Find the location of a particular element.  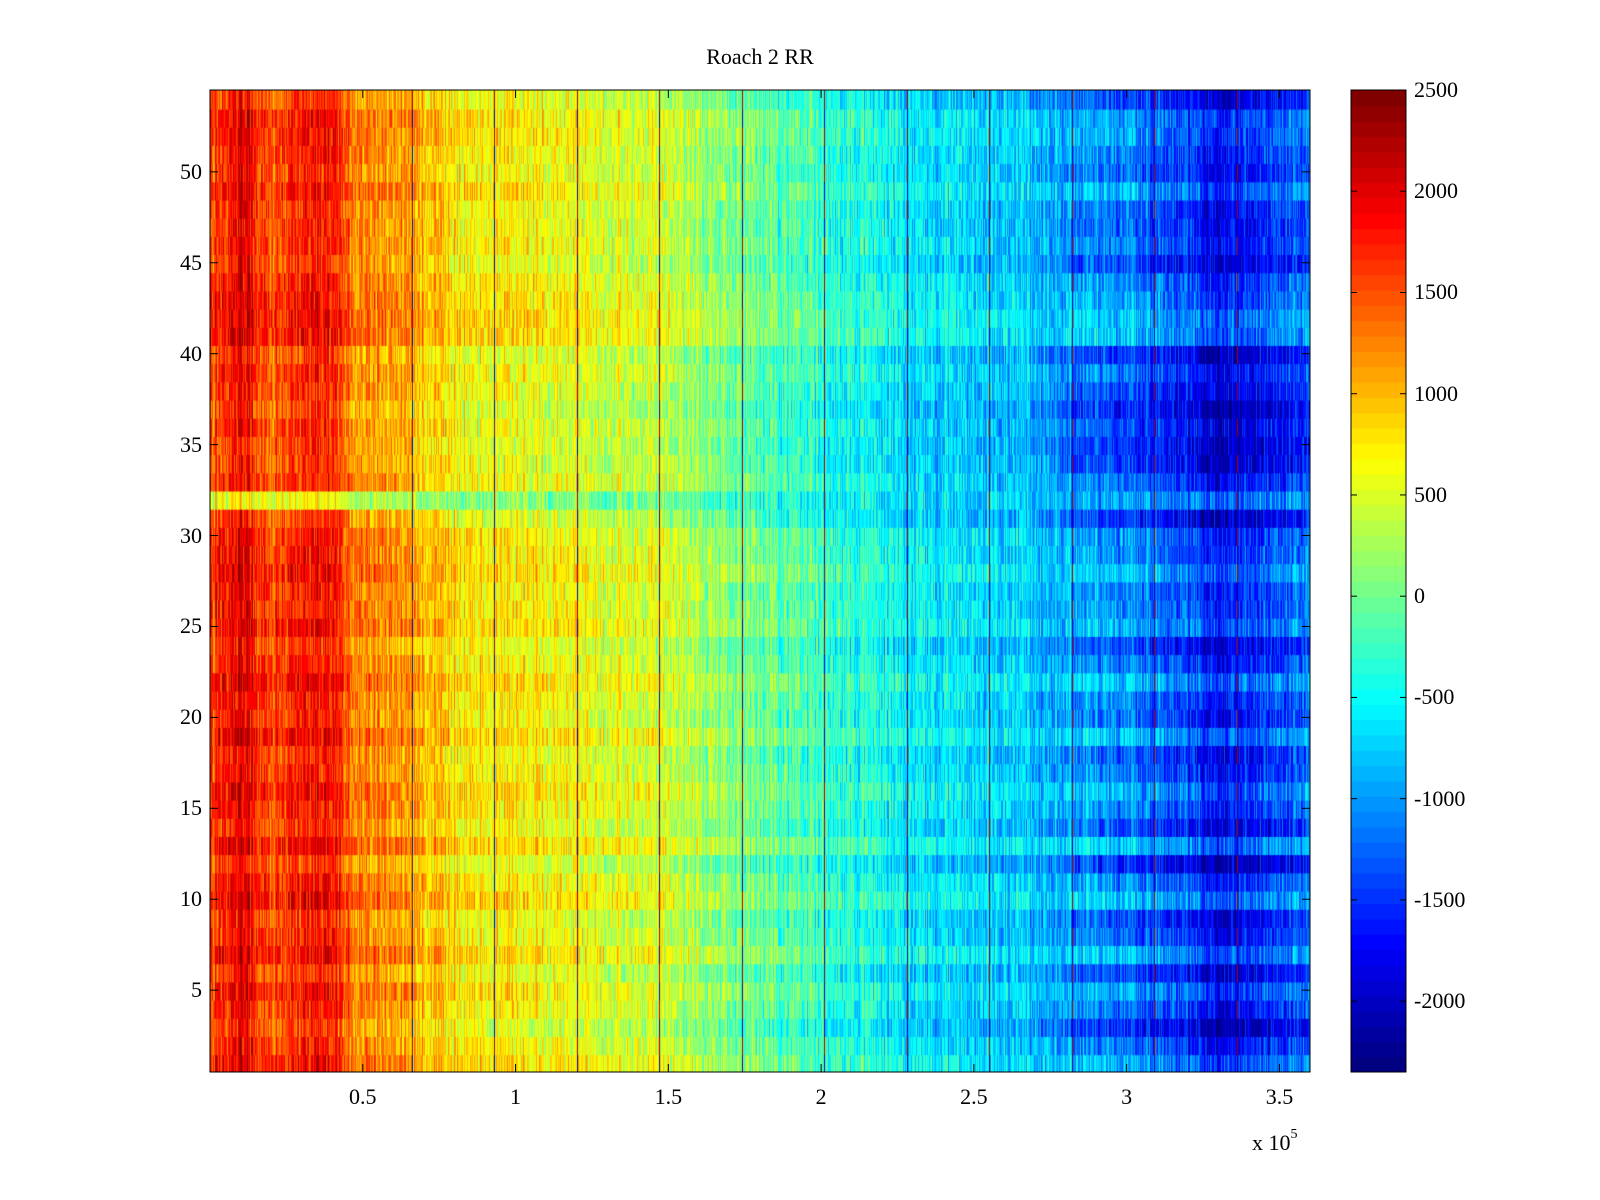

colorbar-tick-label: -1500 is located at coordinates (1440, 899).